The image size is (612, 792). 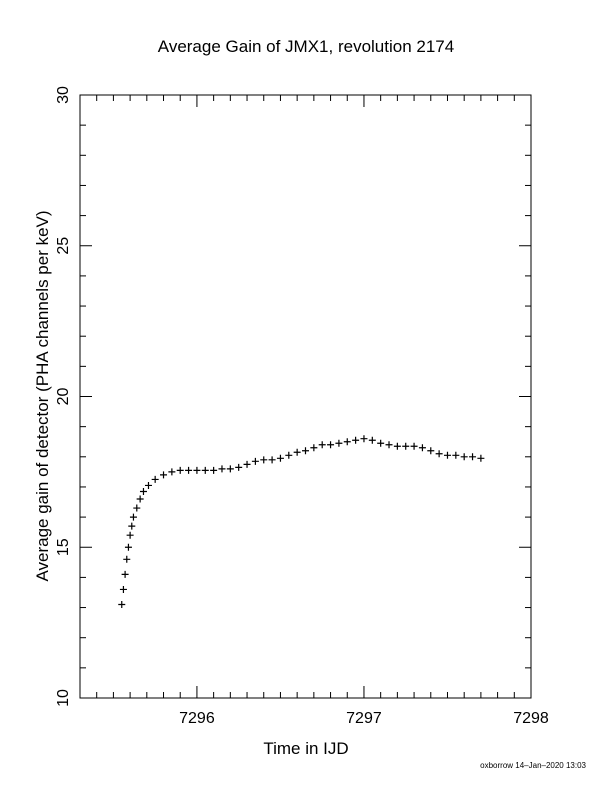 I want to click on y-tick-label: 10, so click(x=63, y=698).